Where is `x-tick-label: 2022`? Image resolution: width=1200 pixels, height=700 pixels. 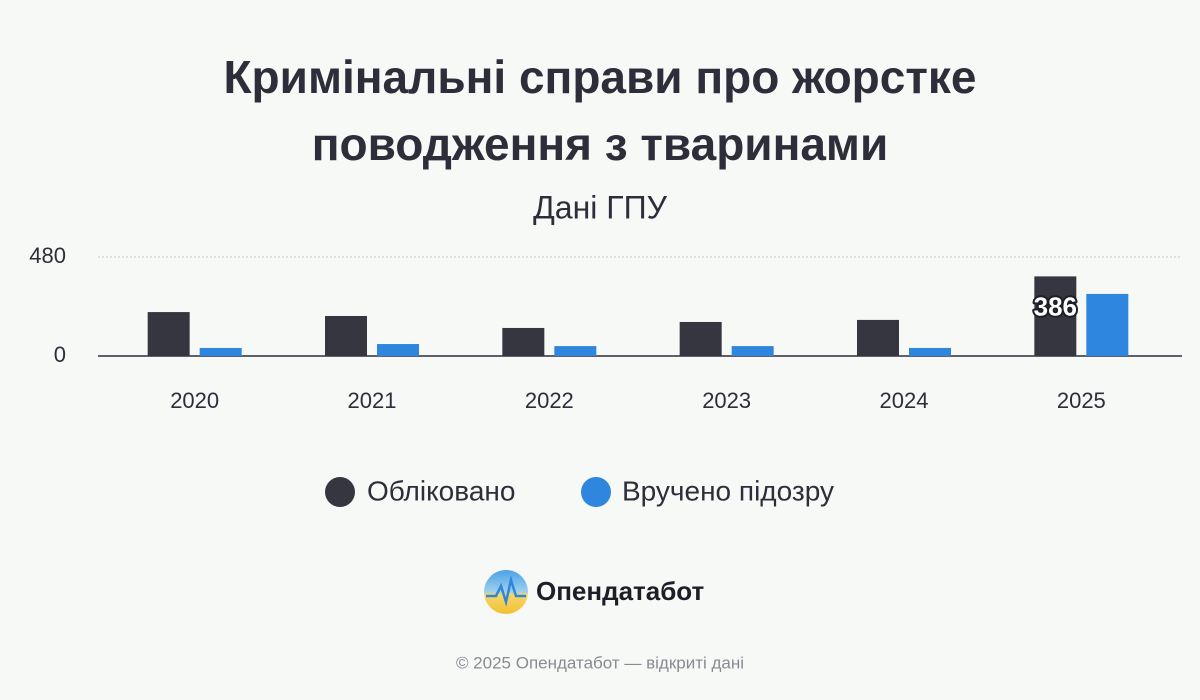 x-tick-label: 2022 is located at coordinates (549, 400).